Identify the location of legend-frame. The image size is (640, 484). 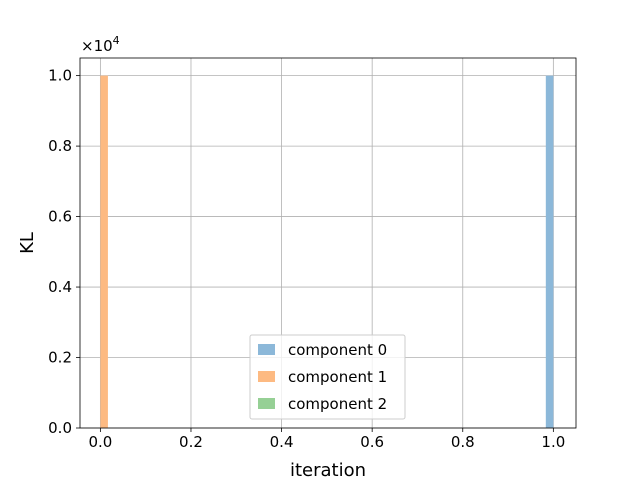
(327, 377).